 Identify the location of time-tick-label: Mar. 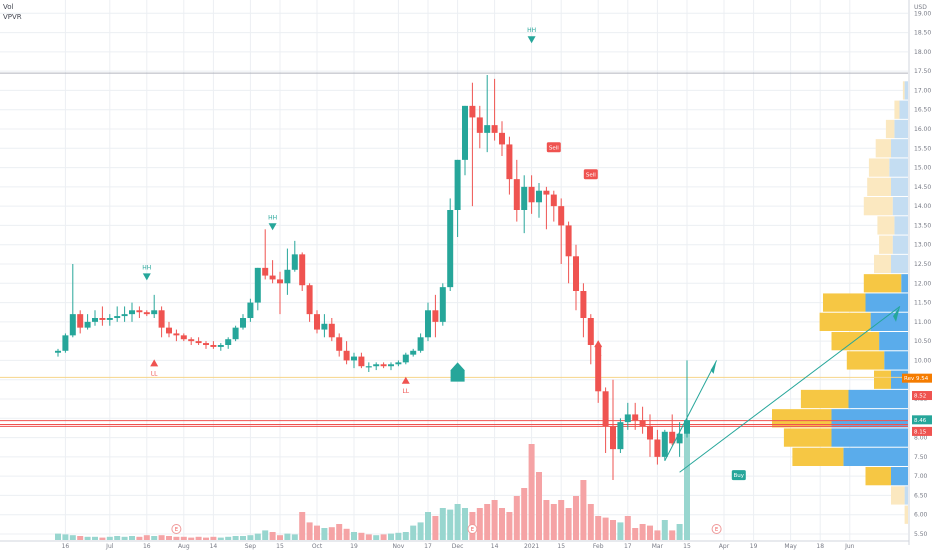
(658, 546).